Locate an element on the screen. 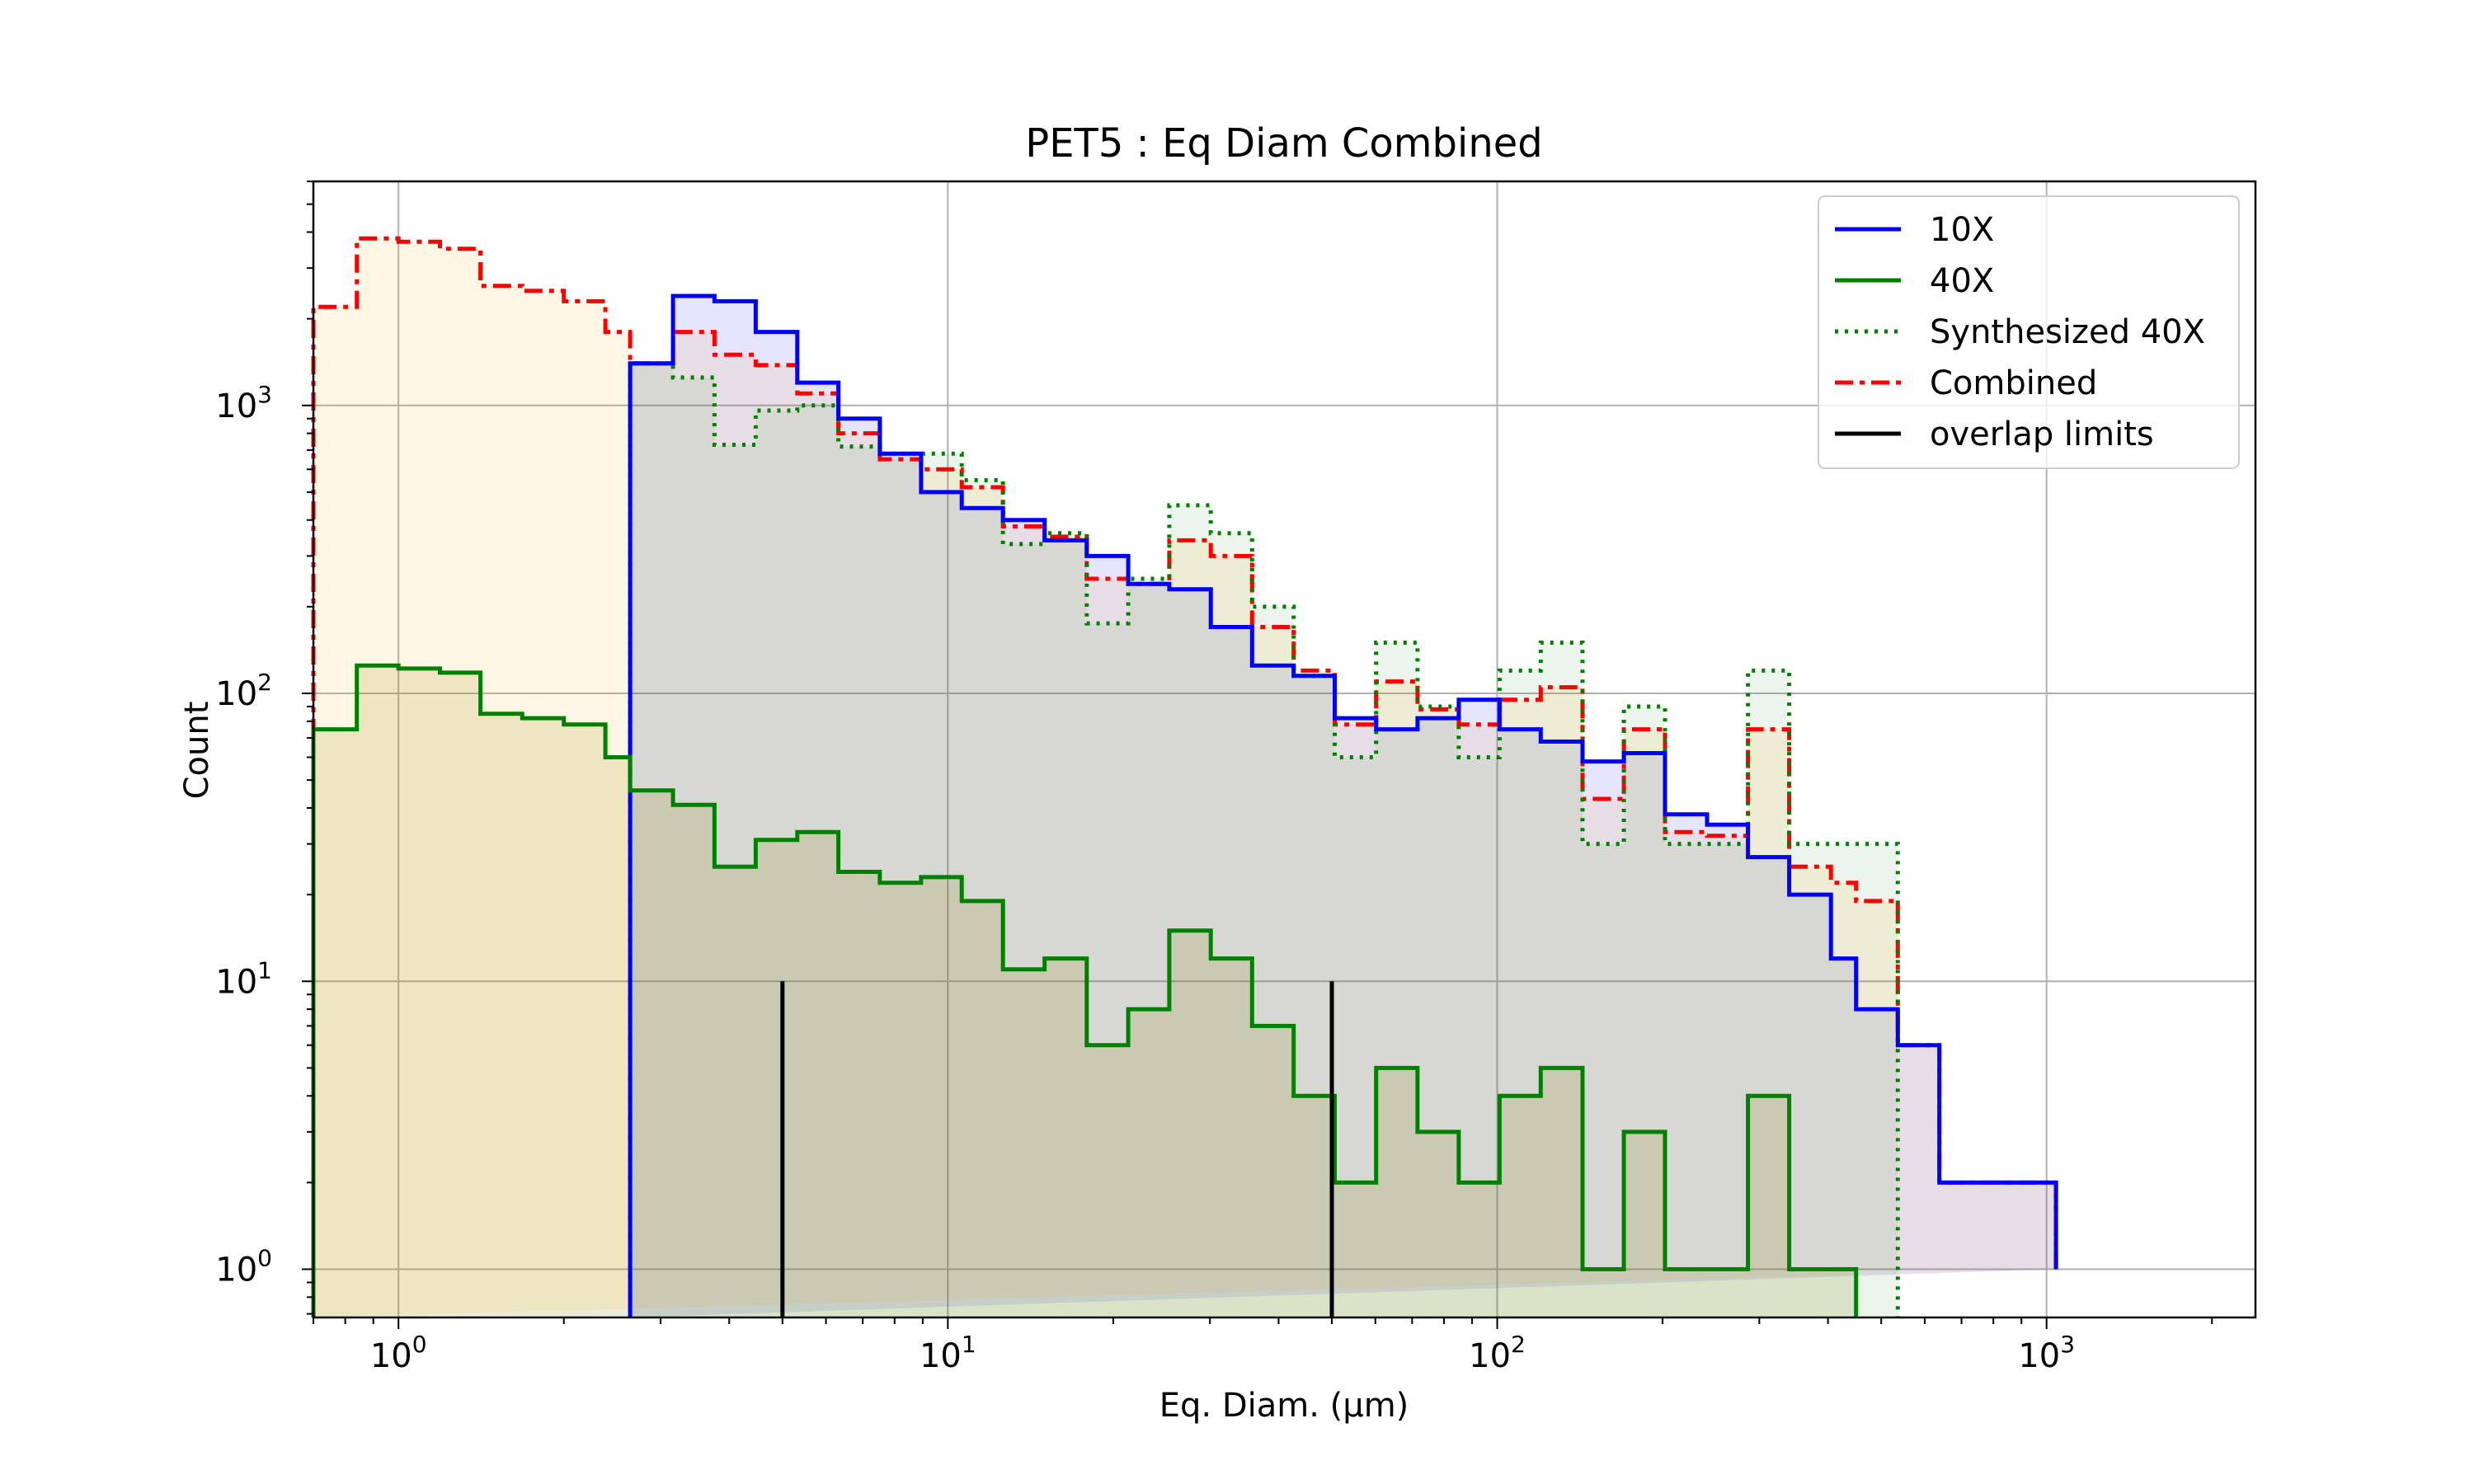 Image resolution: width=2474 pixels, height=1484 pixels. y-axis-label: Count is located at coordinates (197, 751).